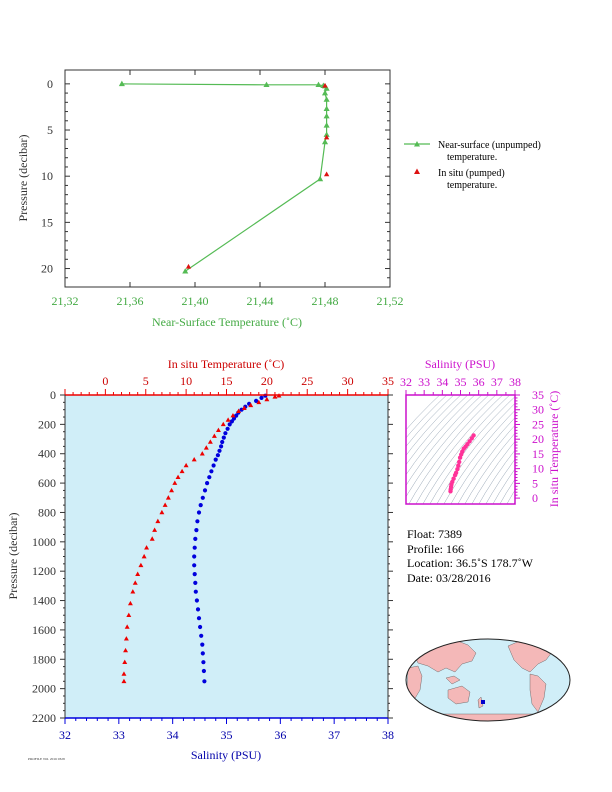 This screenshot has height=792, width=612. I want to click on float-location-marker, so click(483, 702).